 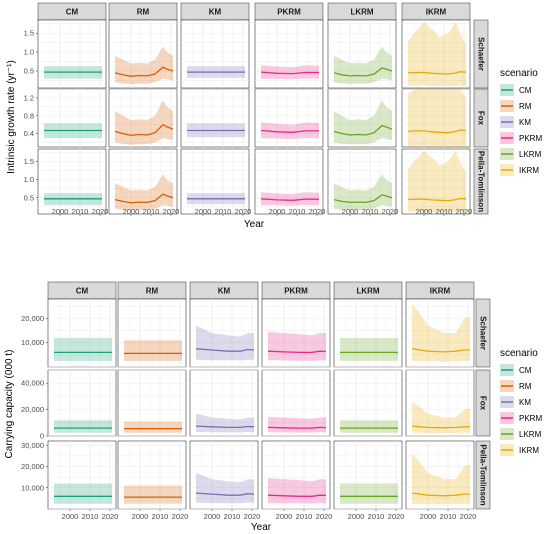 What do you see at coordinates (529, 170) in the screenshot?
I see `legend-label: IKRM` at bounding box center [529, 170].